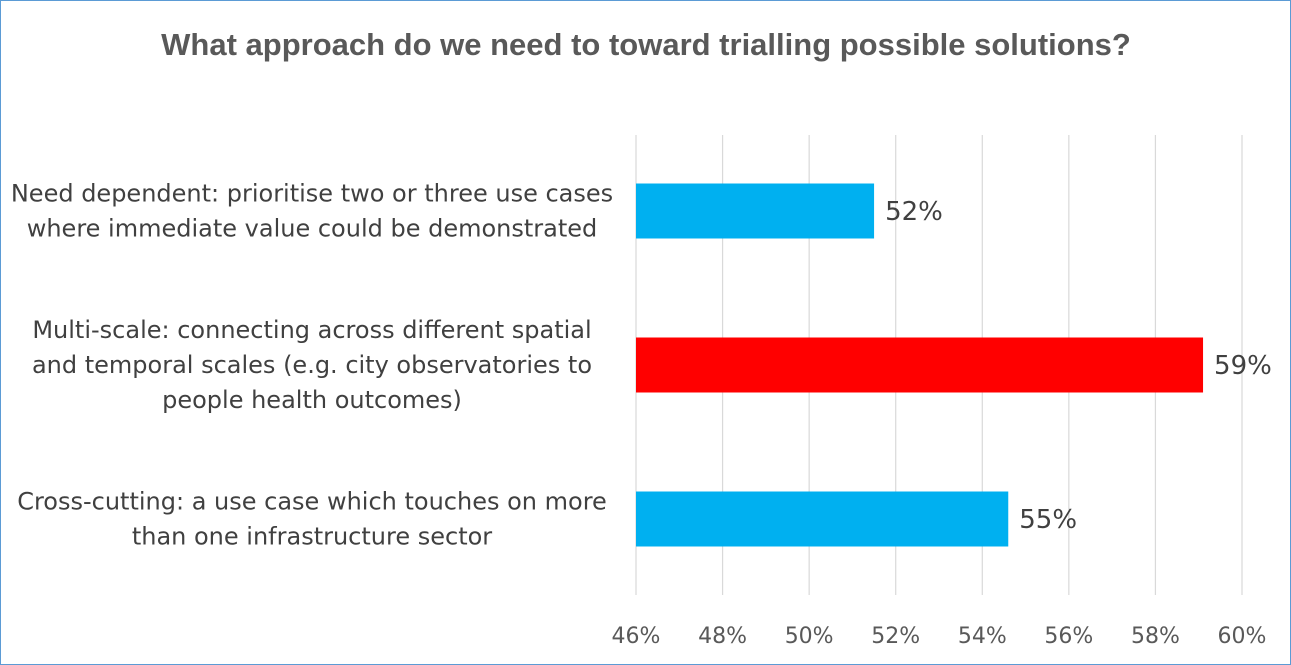  What do you see at coordinates (1242, 636) in the screenshot?
I see `x-tick-label: 60%` at bounding box center [1242, 636].